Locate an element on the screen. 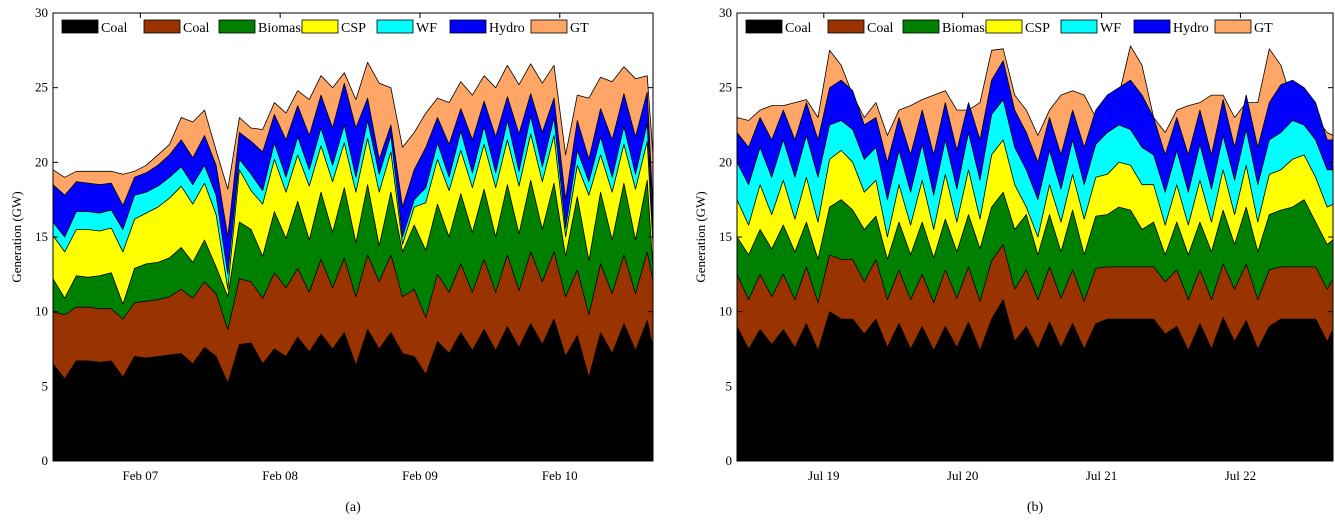 This screenshot has height=522, width=1335. x-tick-label: Jul 19 is located at coordinates (823, 475).